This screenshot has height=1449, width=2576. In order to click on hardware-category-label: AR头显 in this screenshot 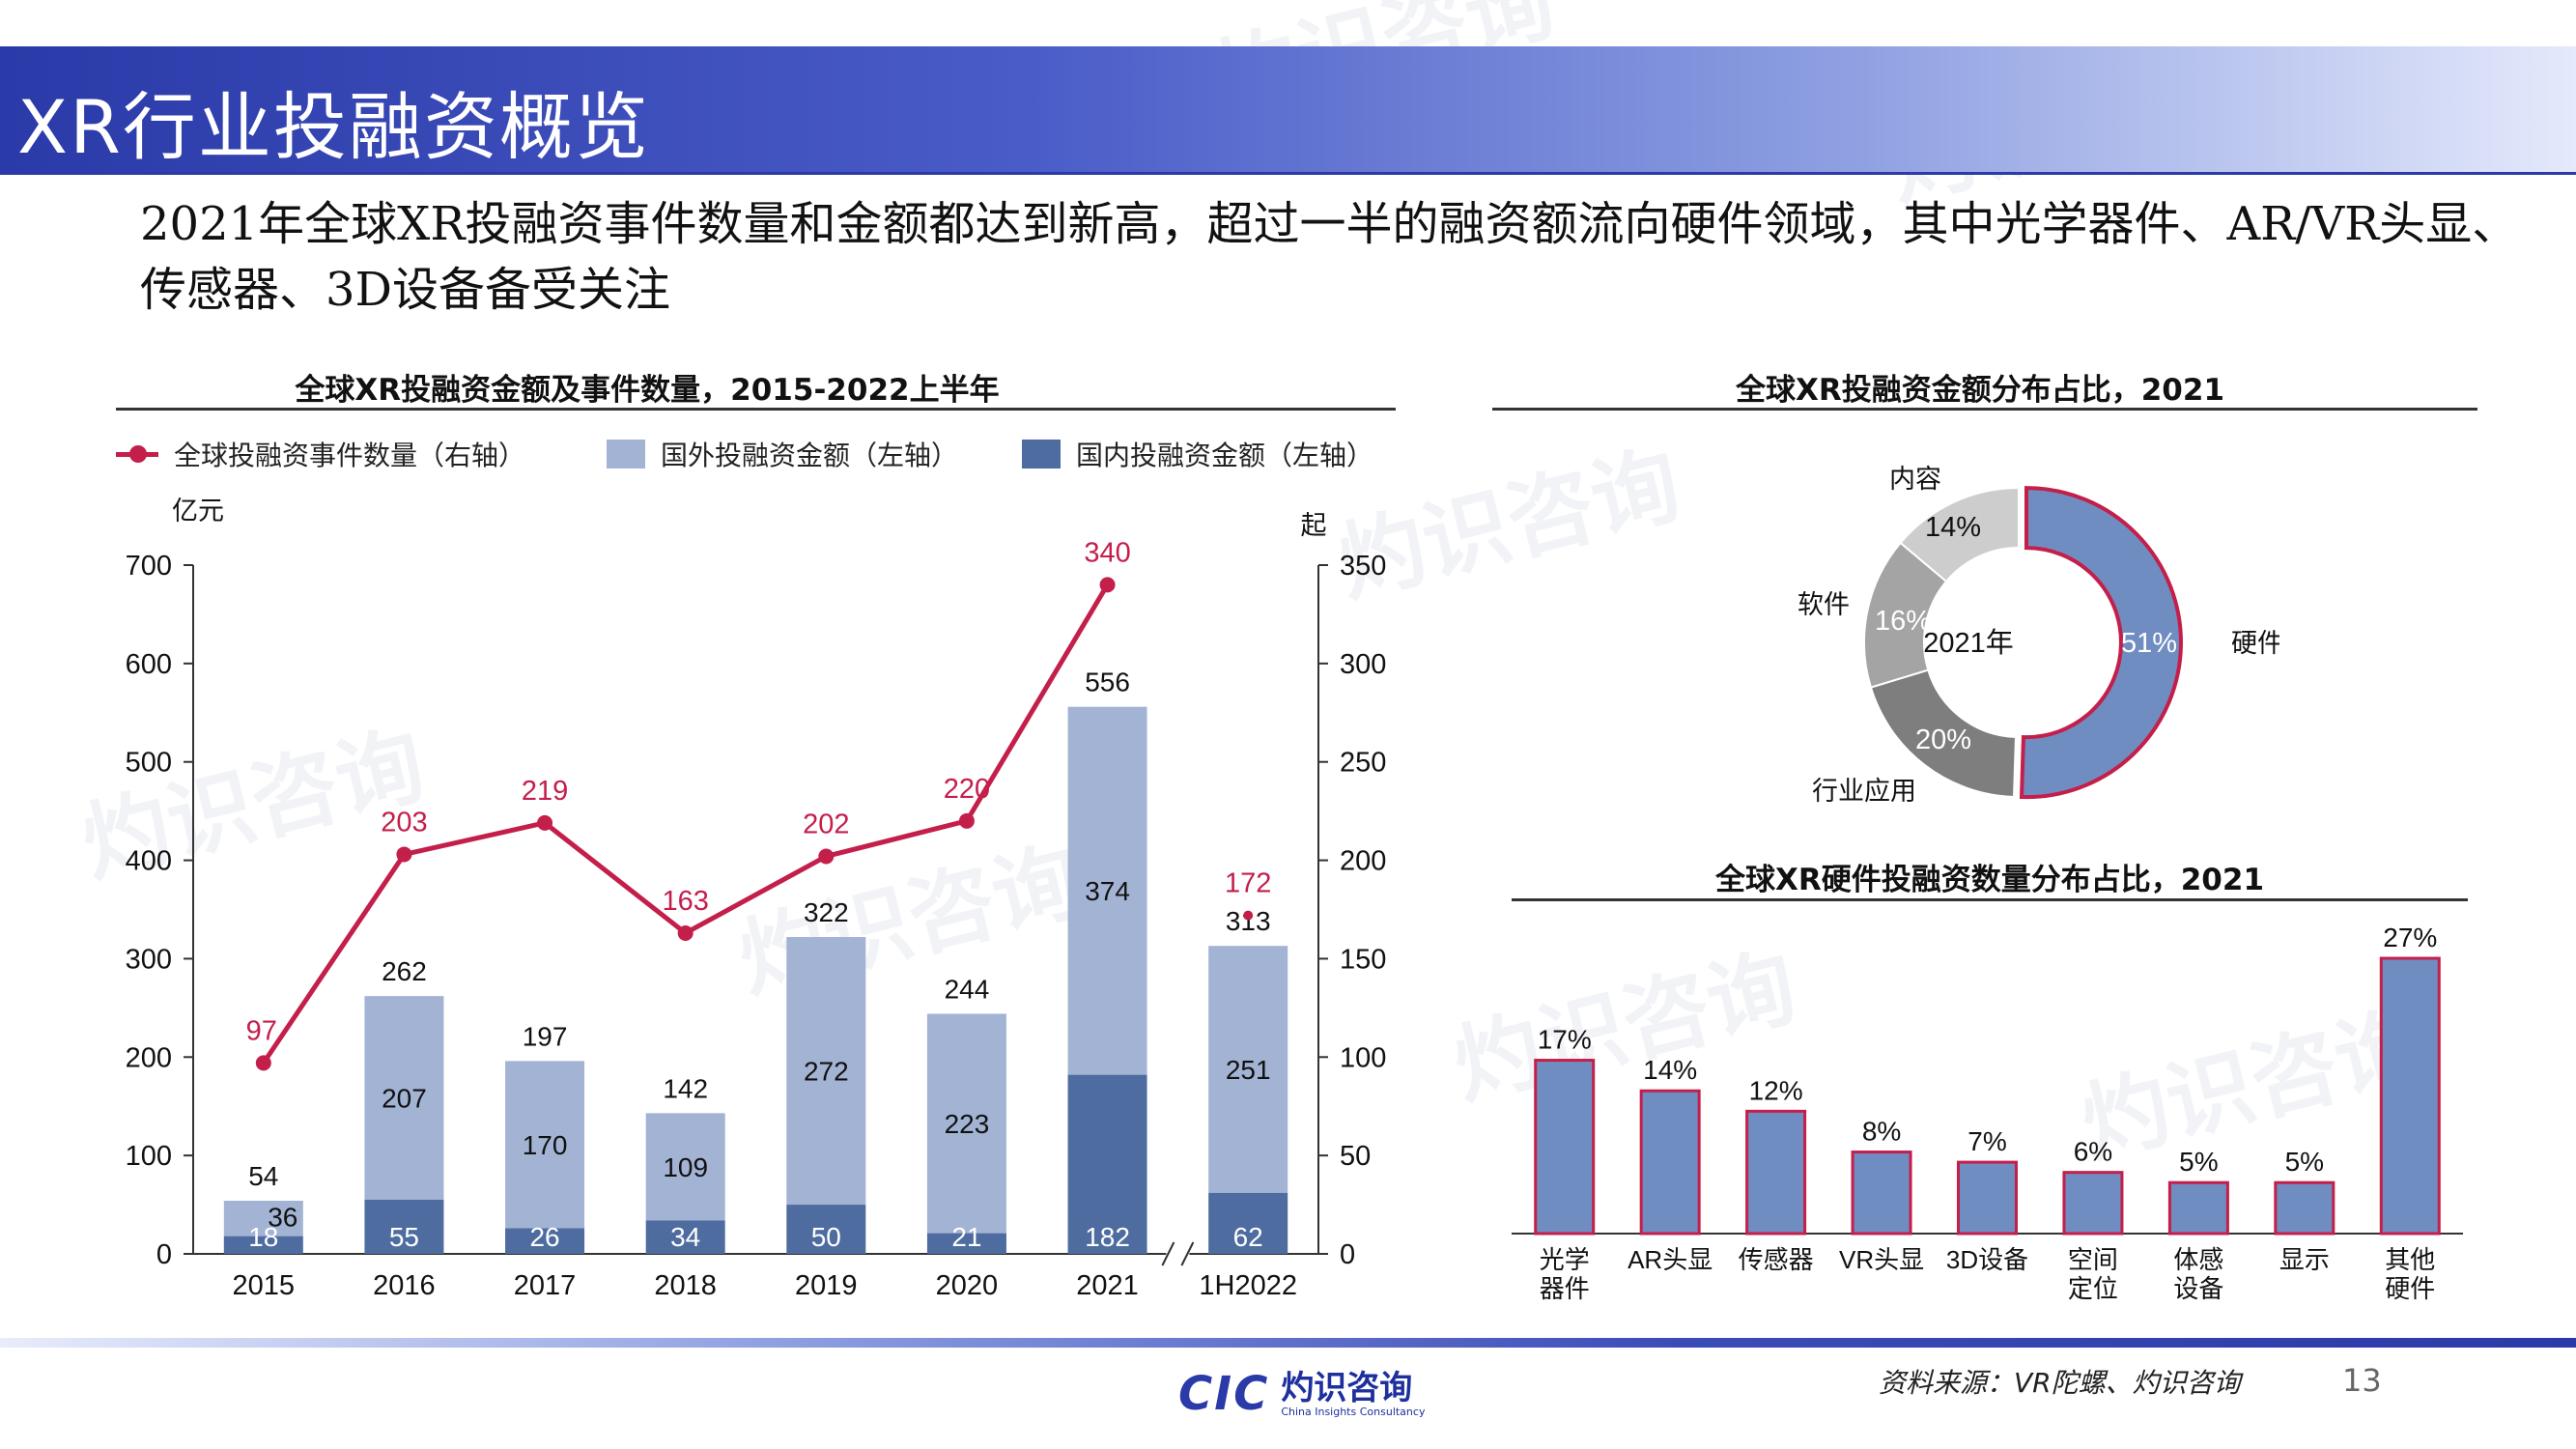, I will do `click(1670, 1259)`.